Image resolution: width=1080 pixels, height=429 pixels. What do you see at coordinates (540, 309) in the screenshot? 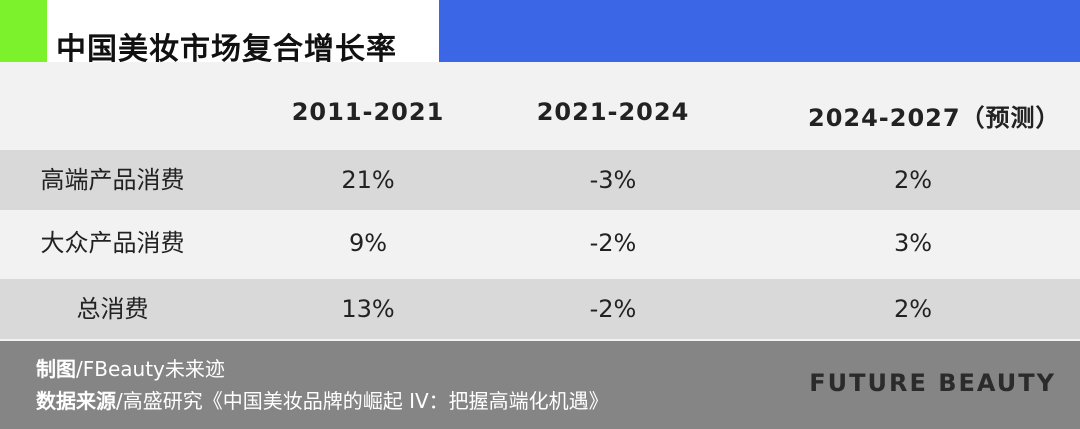
I see `table-row-total: 总消费 13% -2% 2%` at bounding box center [540, 309].